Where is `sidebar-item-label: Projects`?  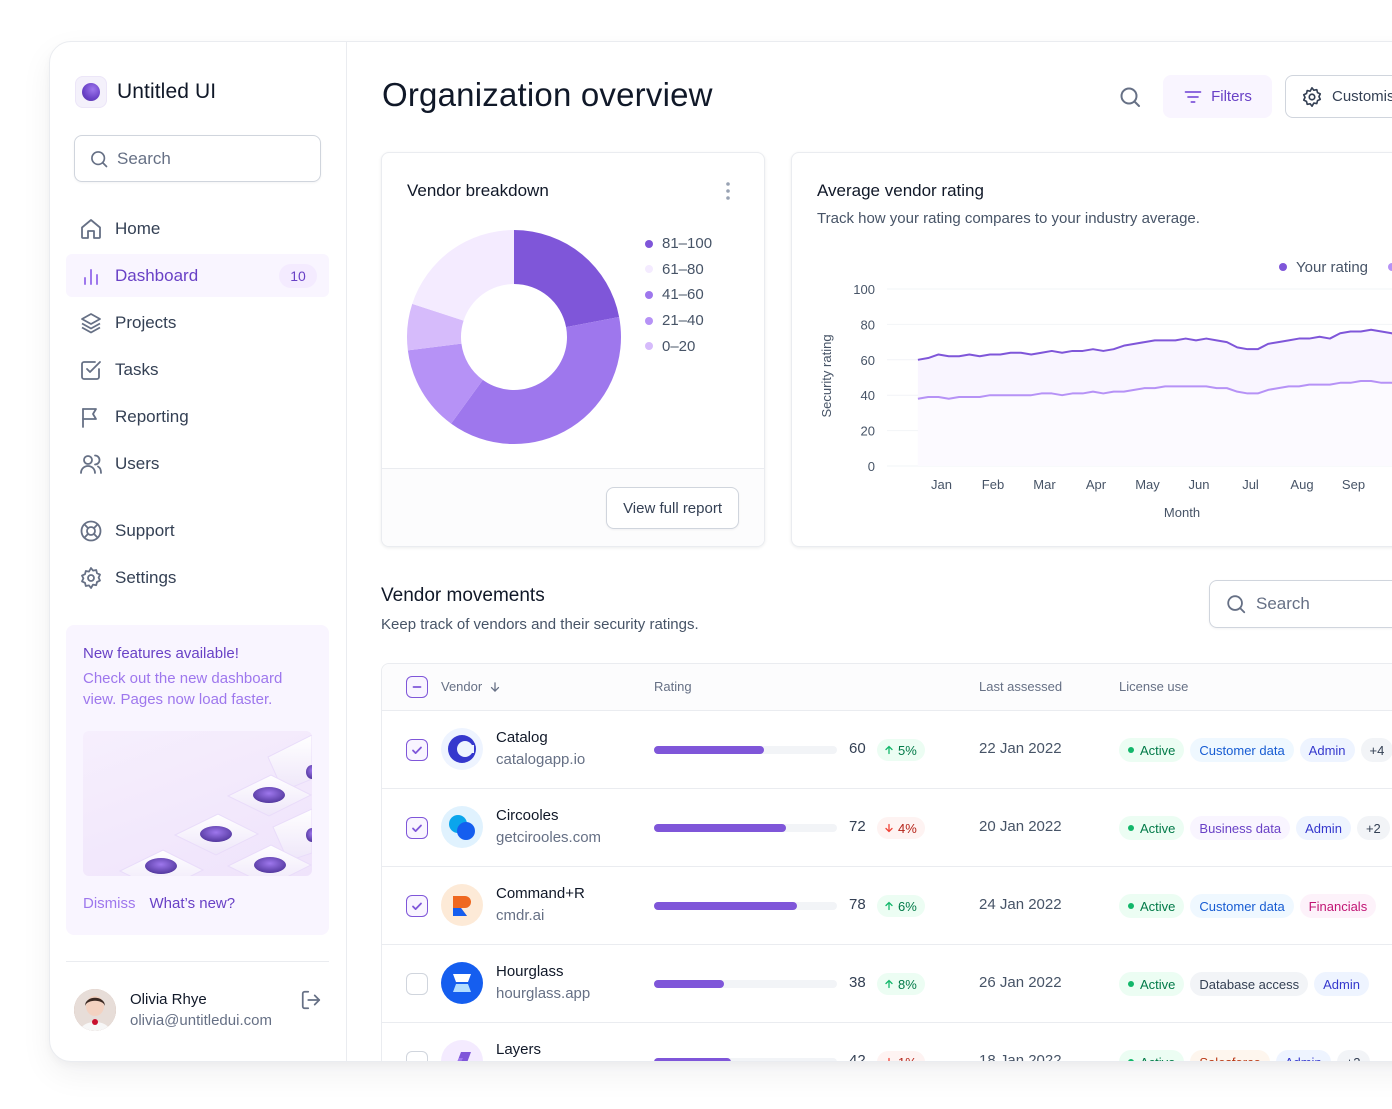
sidebar-item-label: Projects is located at coordinates (146, 322).